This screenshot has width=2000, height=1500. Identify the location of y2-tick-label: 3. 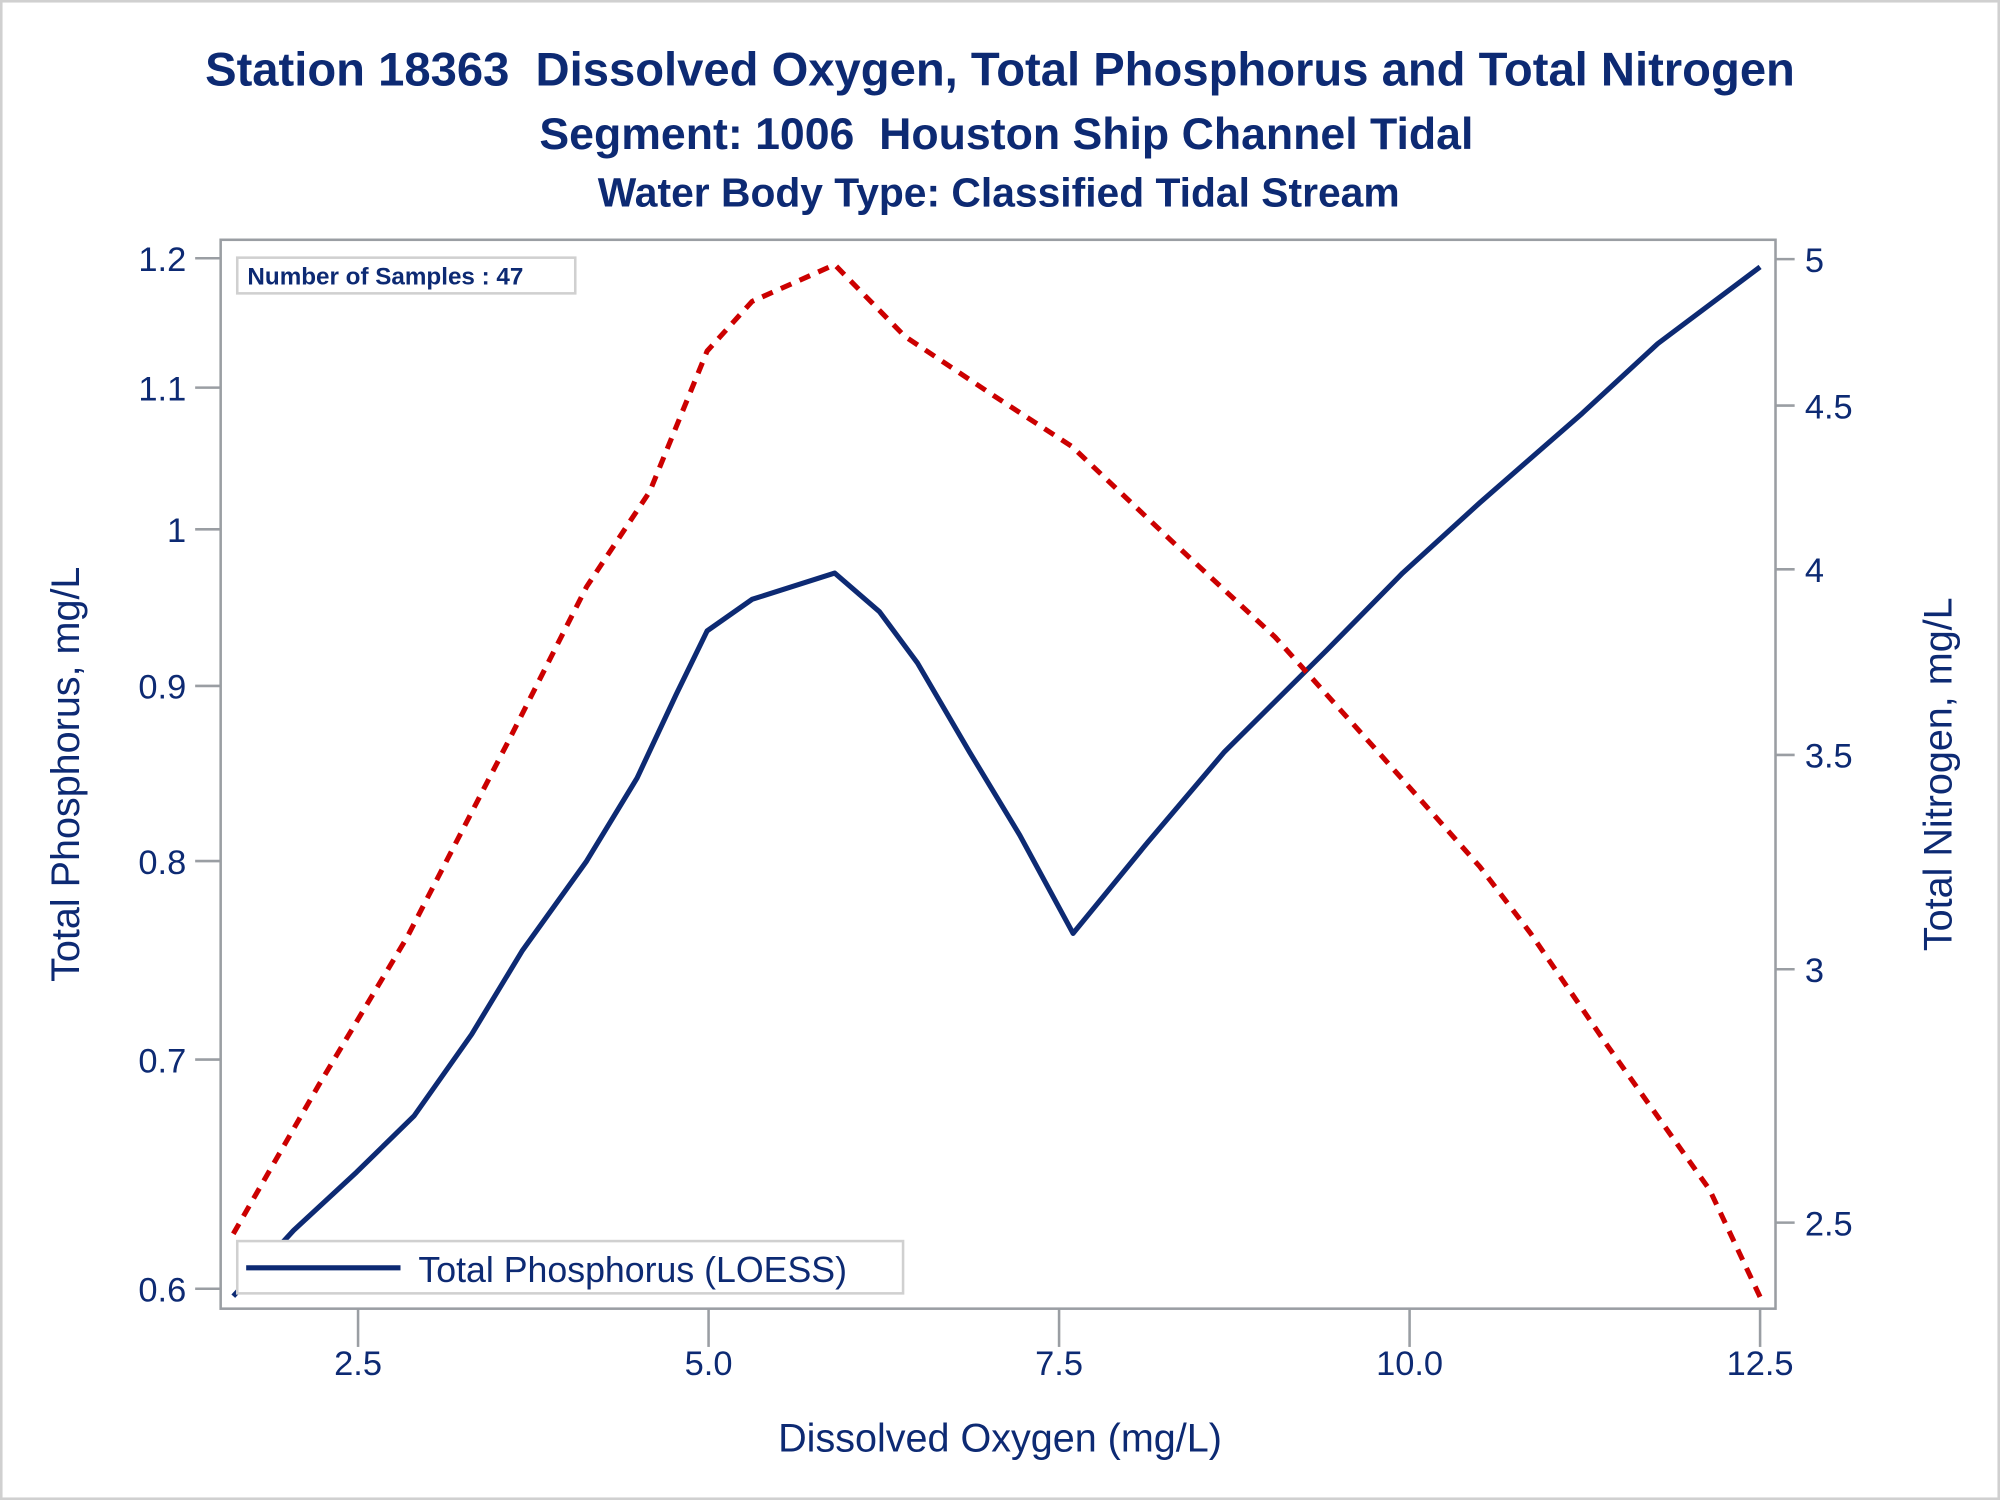
(1814, 971).